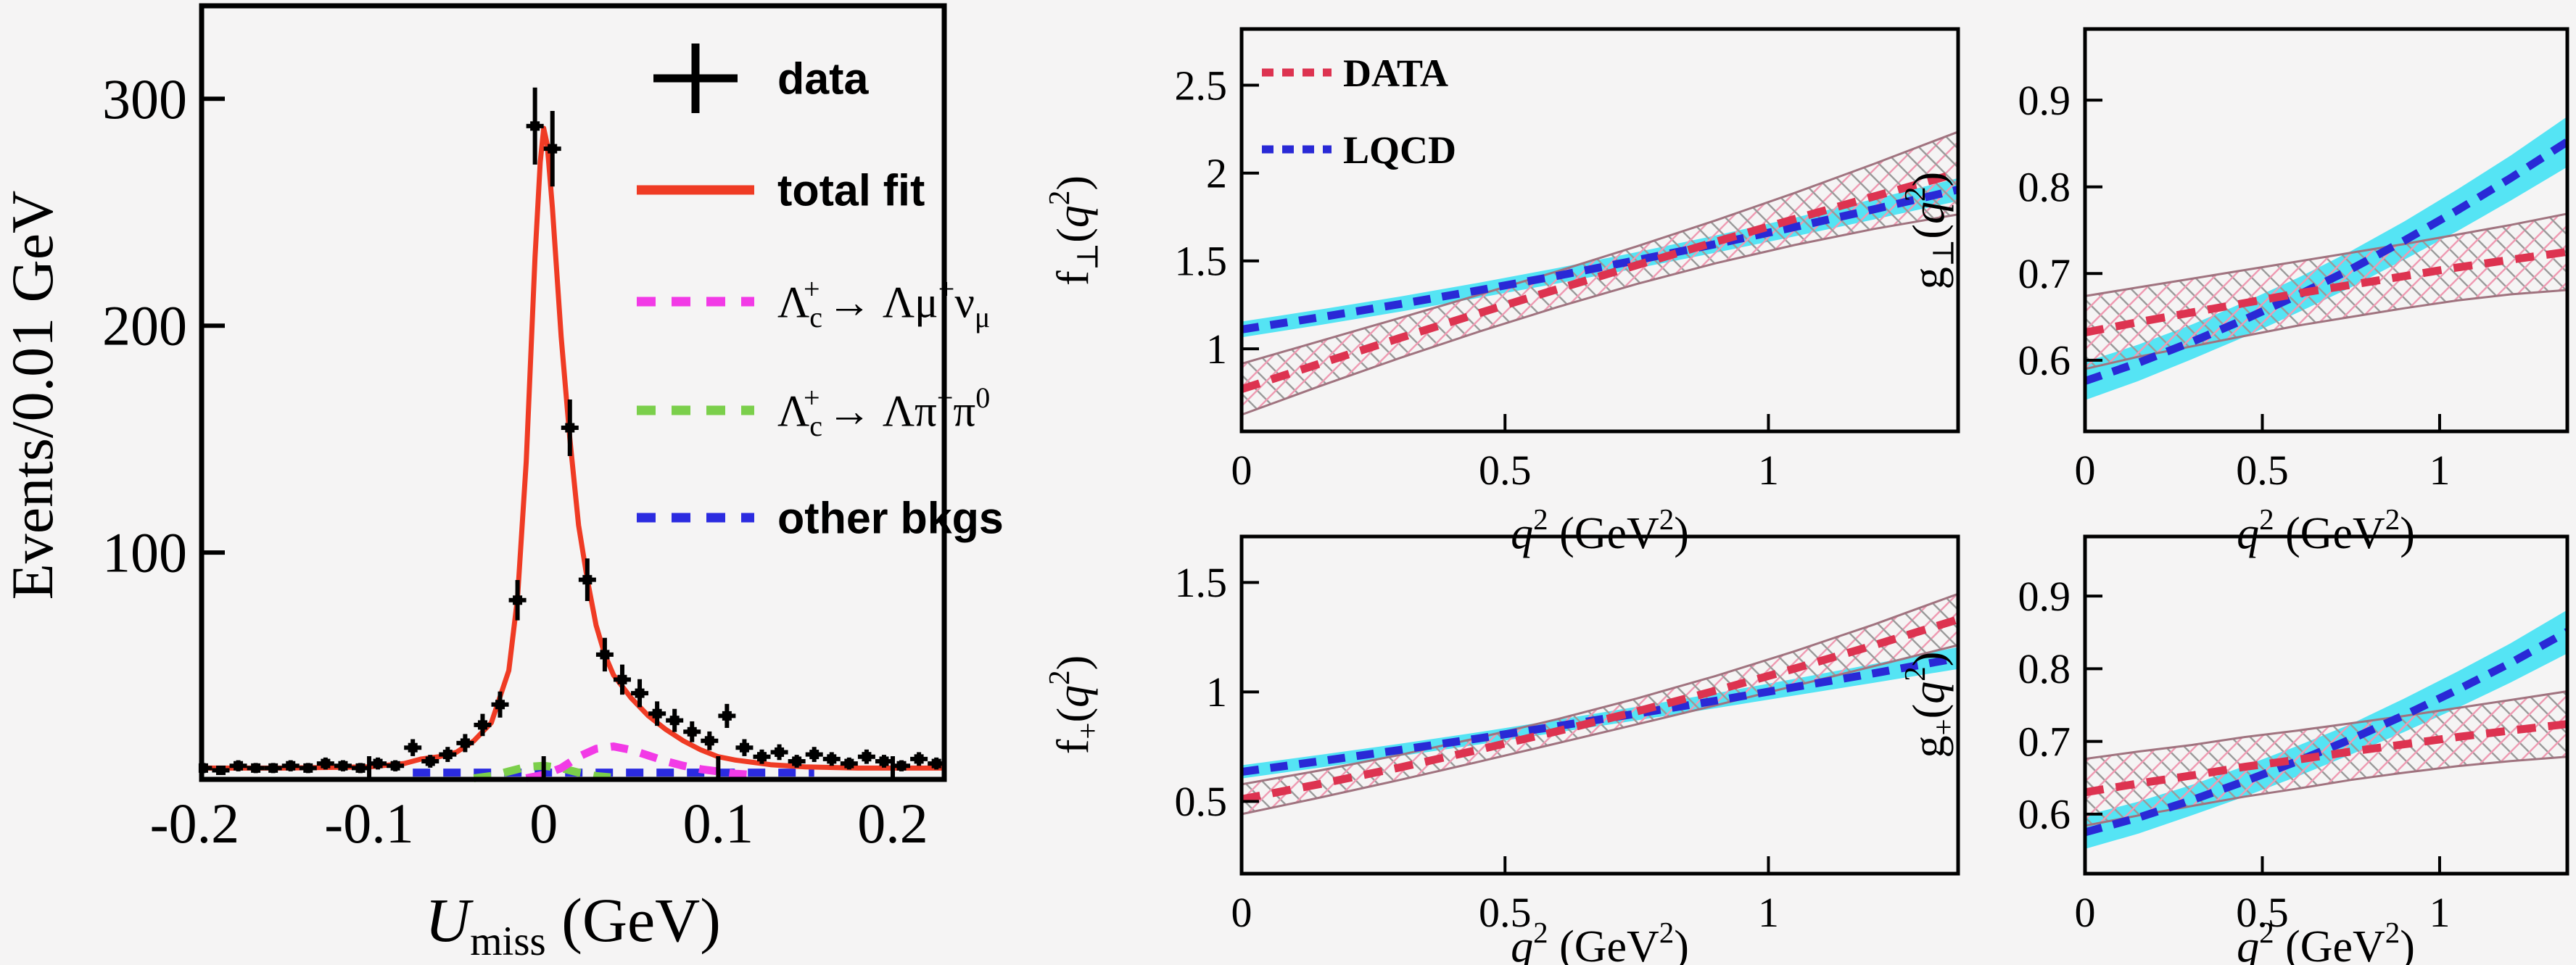 The image size is (2576, 965). I want to click on legend: DATA LQCD, so click(1359, 111).